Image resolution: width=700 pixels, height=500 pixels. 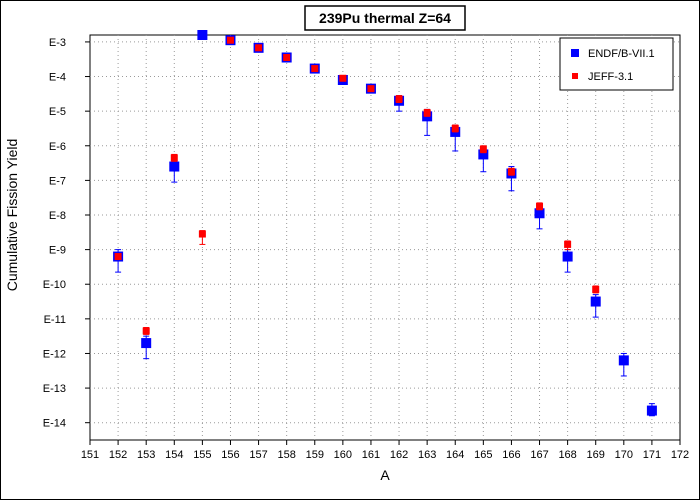 What do you see at coordinates (385, 475) in the screenshot?
I see `x-axis-title: A` at bounding box center [385, 475].